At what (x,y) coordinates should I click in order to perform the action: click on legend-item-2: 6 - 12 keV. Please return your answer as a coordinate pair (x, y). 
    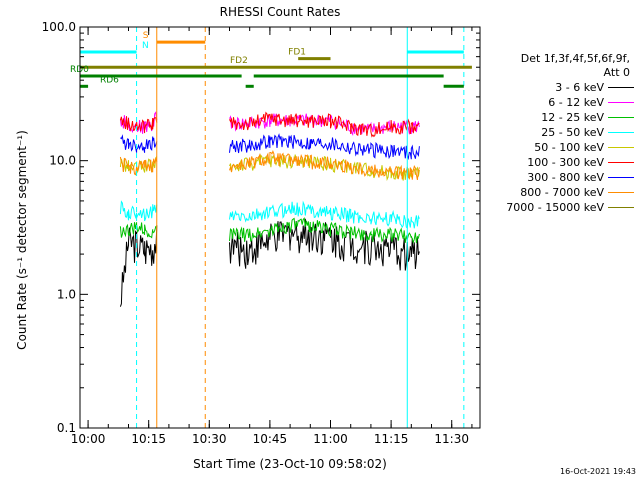
    Looking at the image, I should click on (558, 102).